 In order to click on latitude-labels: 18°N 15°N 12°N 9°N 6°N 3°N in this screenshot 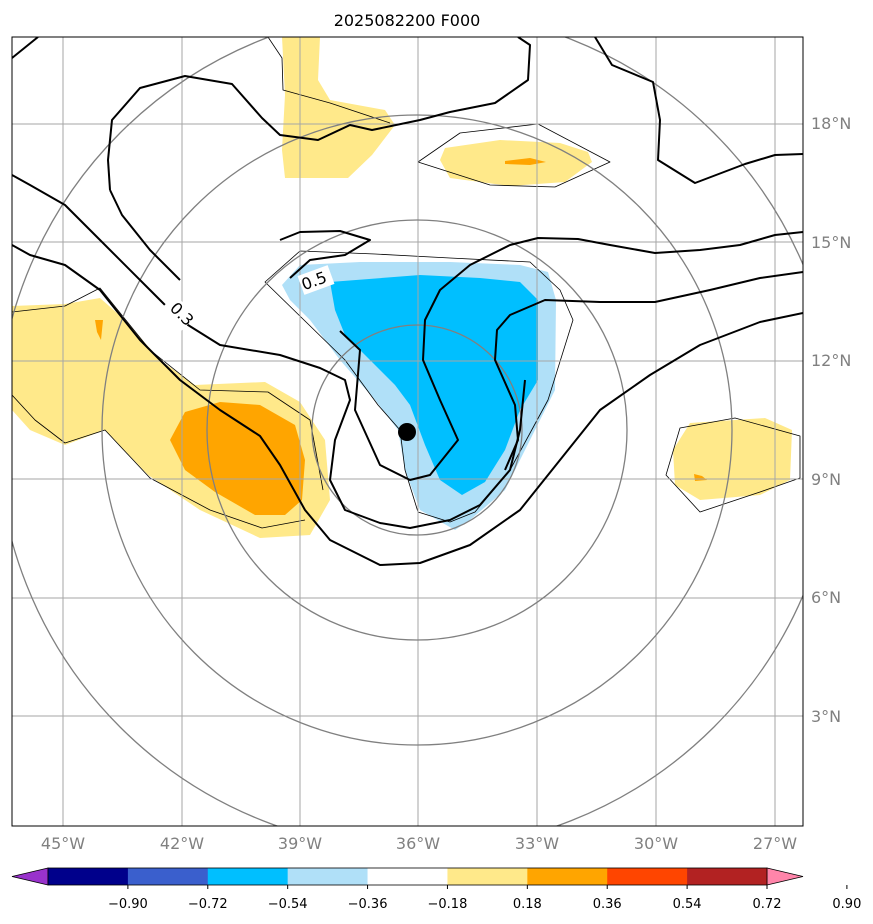, I will do `click(831, 420)`.